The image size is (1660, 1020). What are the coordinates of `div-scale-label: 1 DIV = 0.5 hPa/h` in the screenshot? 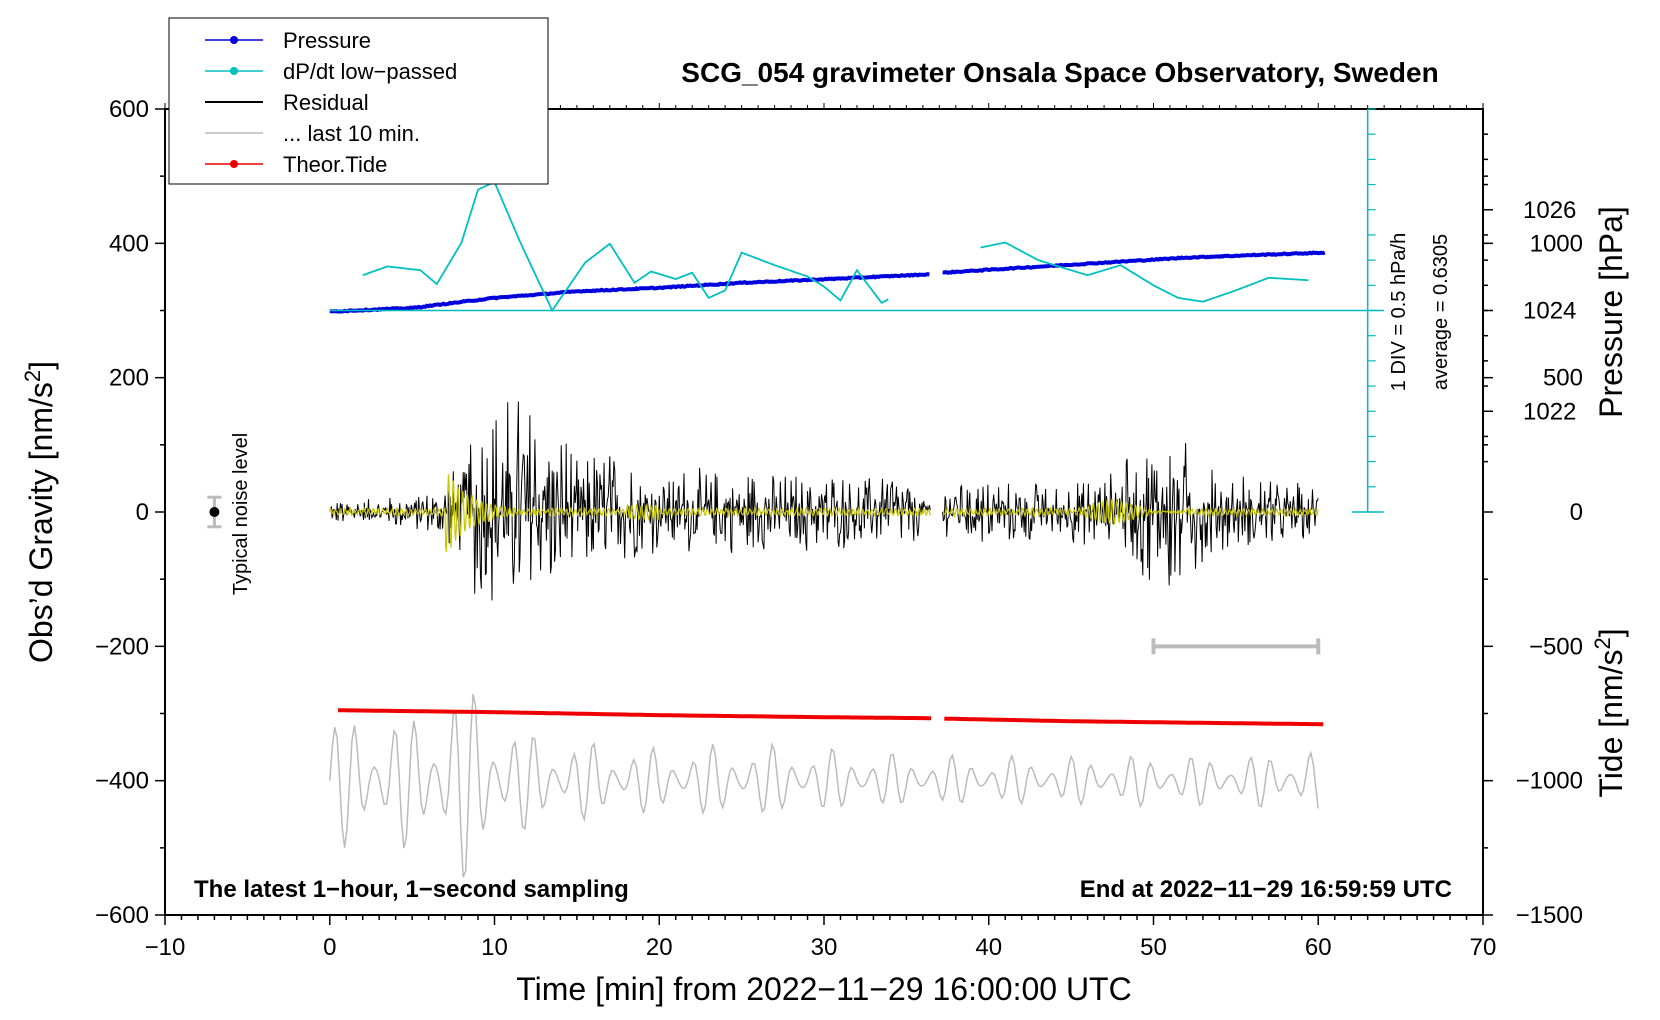 It's located at (1399, 312).